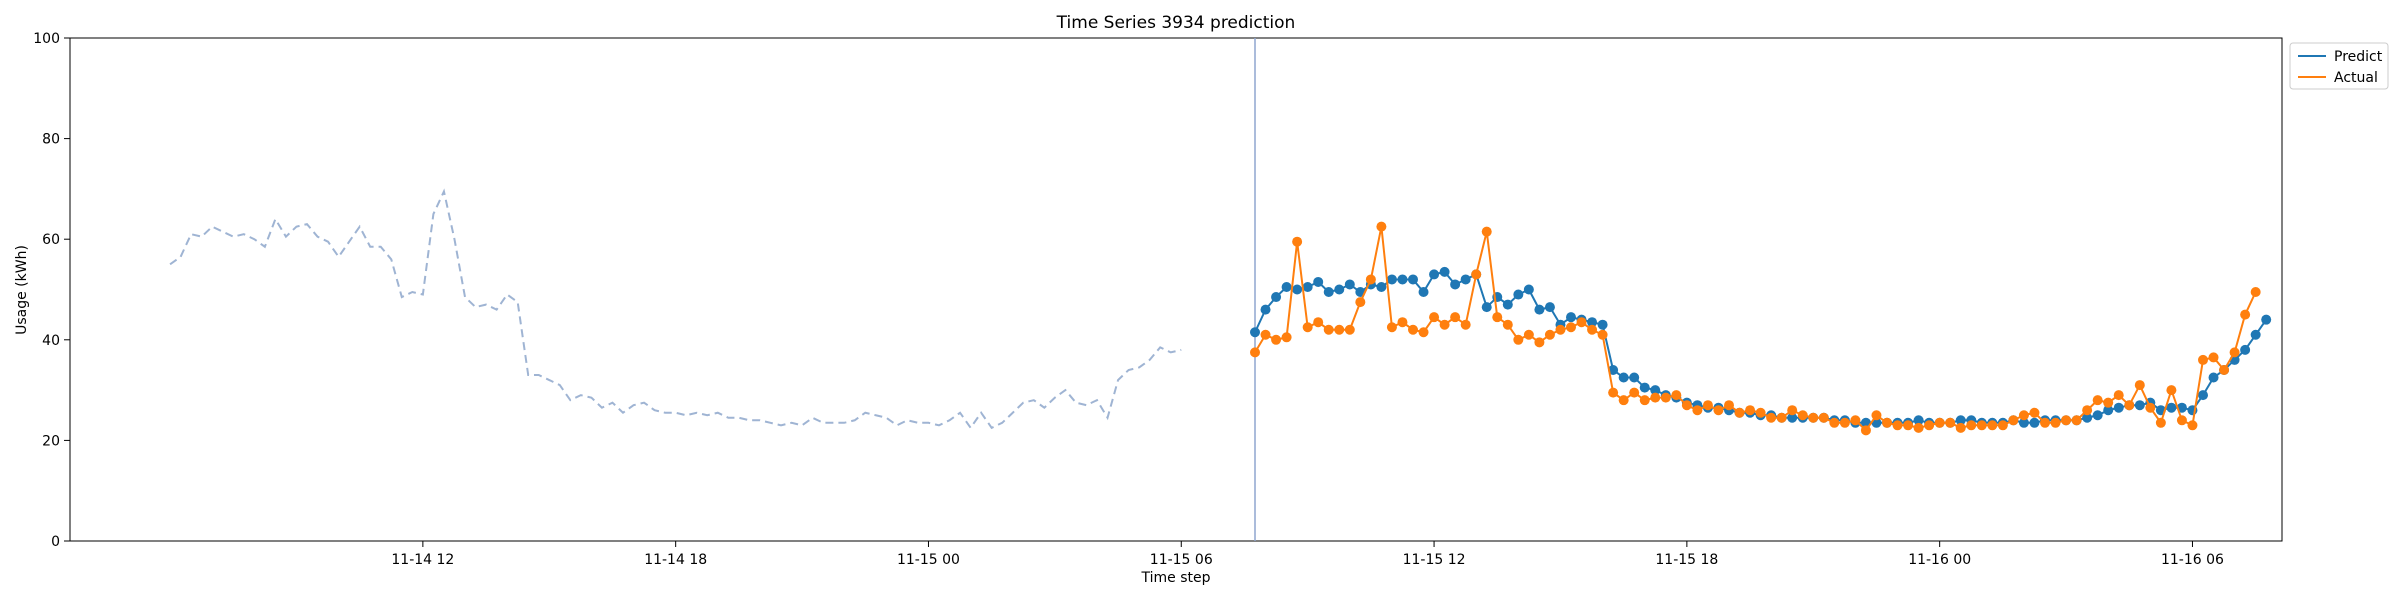  Describe the element at coordinates (51, 341) in the screenshot. I see `y-tick-label: 40` at that location.